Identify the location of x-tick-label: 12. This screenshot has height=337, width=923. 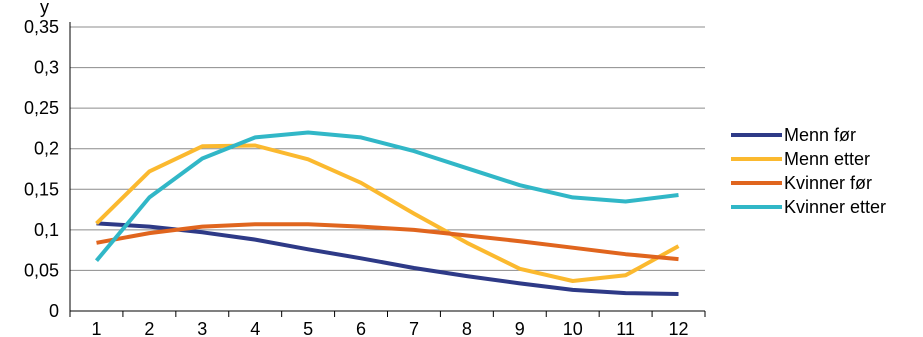
(679, 328).